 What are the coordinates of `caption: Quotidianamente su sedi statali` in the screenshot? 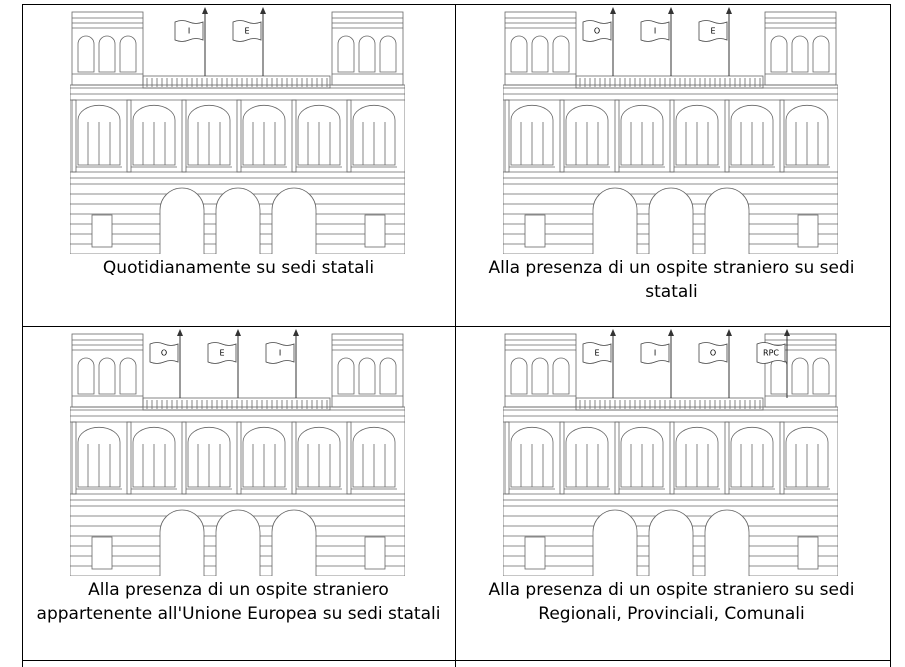 It's located at (238, 268).